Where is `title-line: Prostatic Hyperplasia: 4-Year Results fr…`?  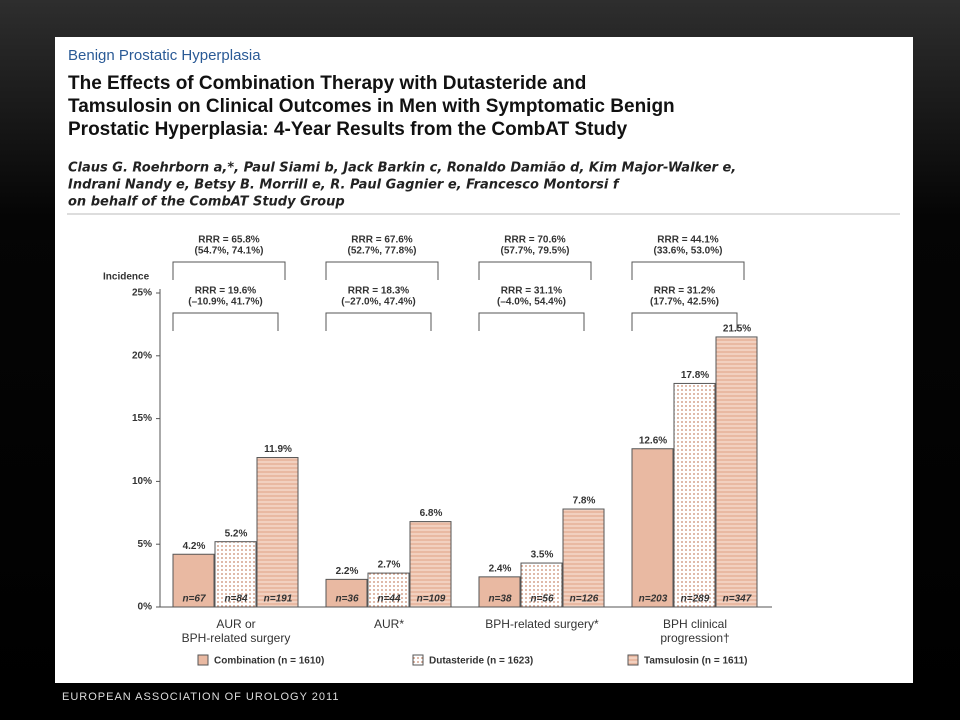
title-line: Prostatic Hyperplasia: 4-Year Results fr… is located at coordinates (348, 129).